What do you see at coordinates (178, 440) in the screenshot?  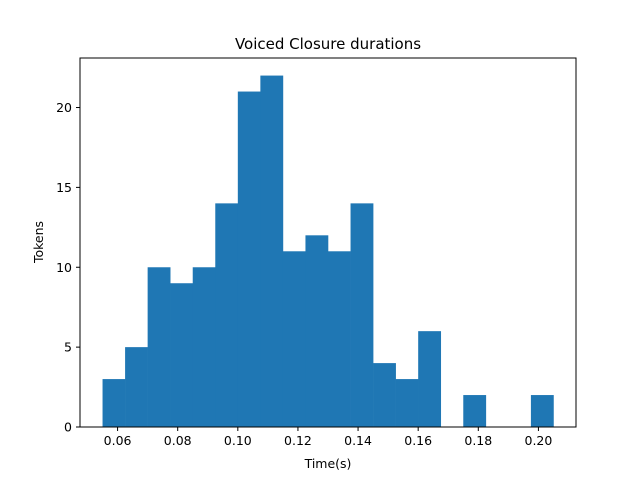 I see `x-tick-label: 0.08` at bounding box center [178, 440].